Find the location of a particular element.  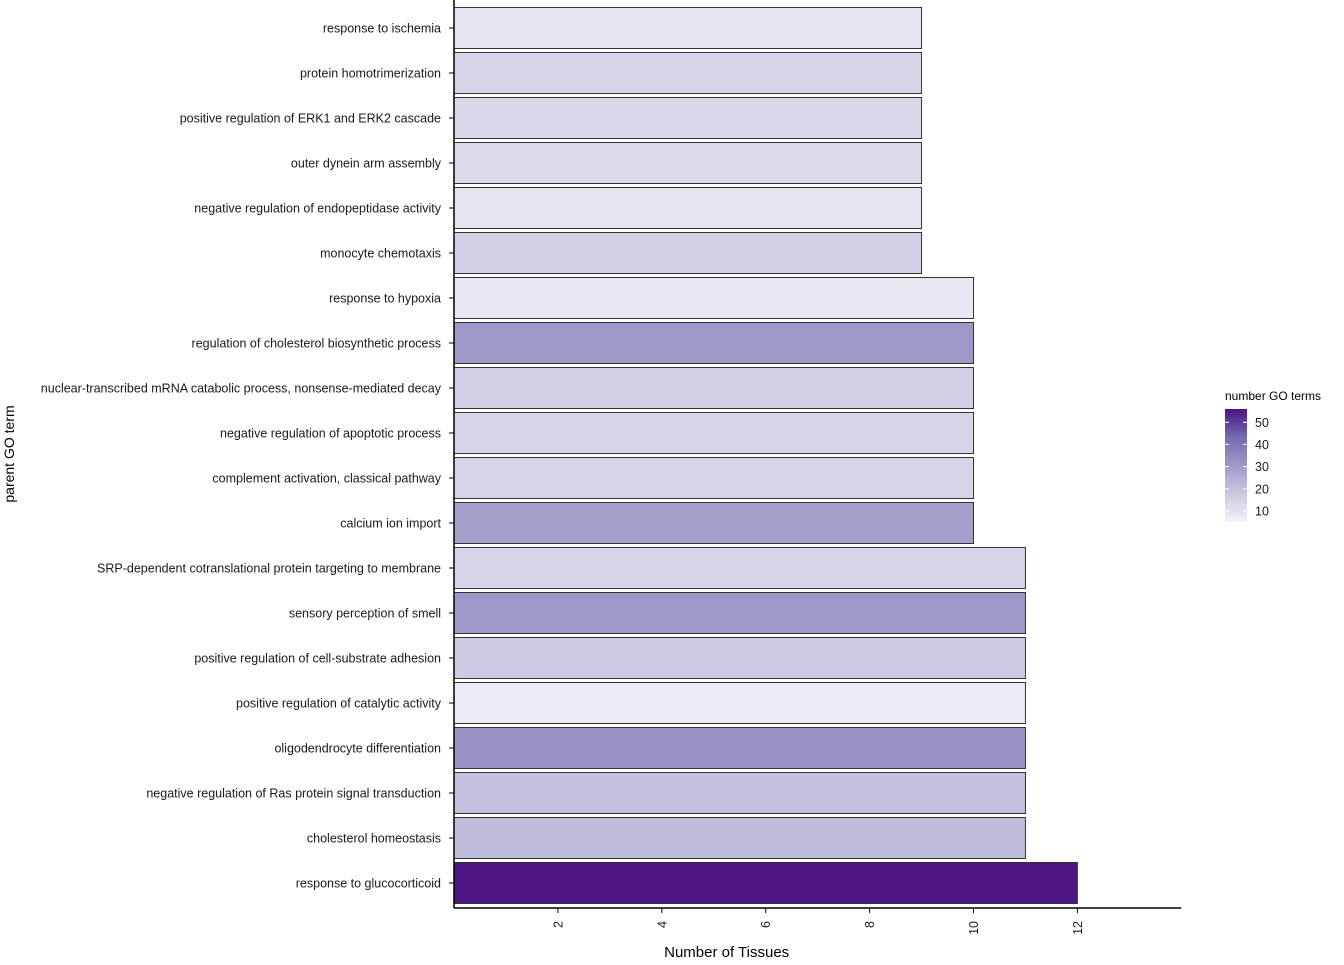

category-label: monocyte chemotaxis is located at coordinates (380, 254).